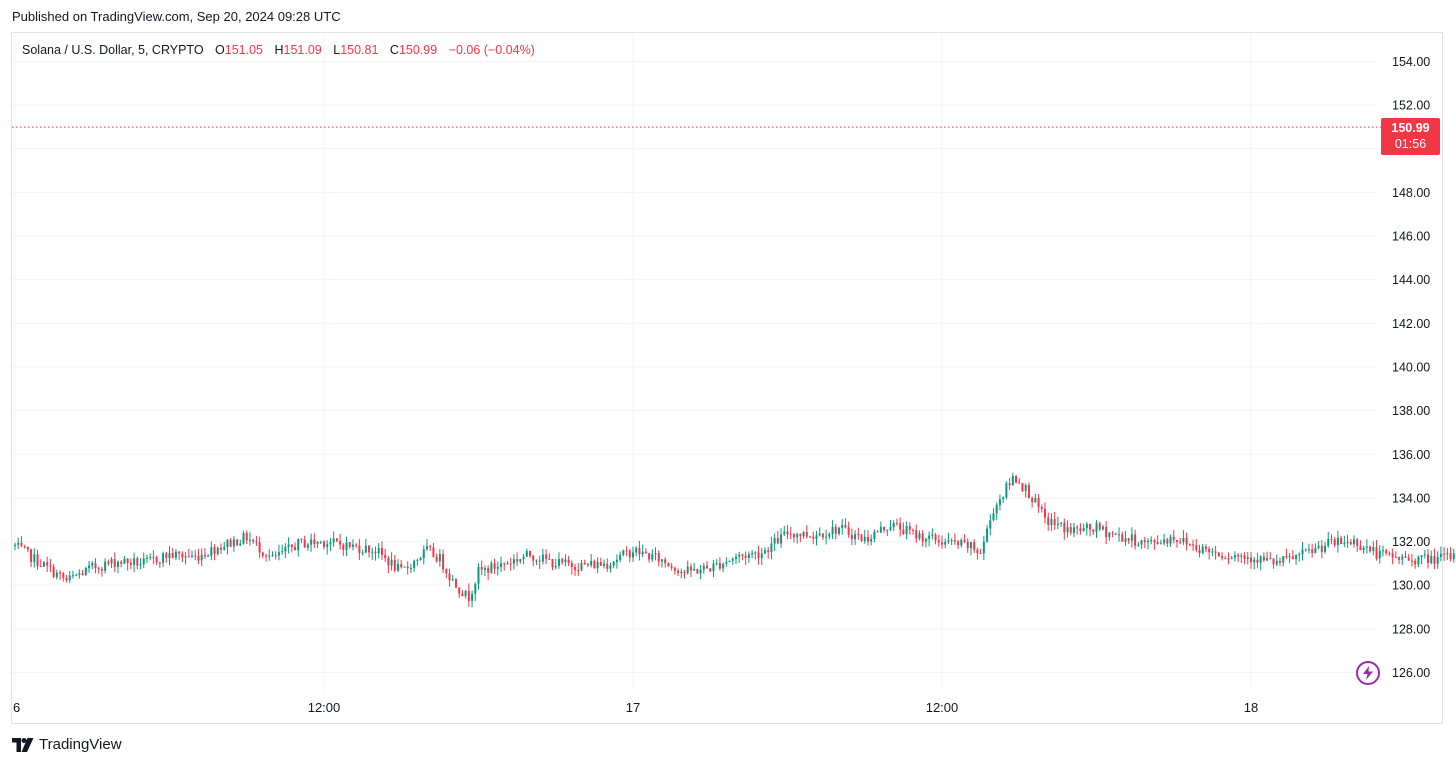 This screenshot has width=1456, height=766. Describe the element at coordinates (1411, 542) in the screenshot. I see `price-tick-label: 132.00` at that location.